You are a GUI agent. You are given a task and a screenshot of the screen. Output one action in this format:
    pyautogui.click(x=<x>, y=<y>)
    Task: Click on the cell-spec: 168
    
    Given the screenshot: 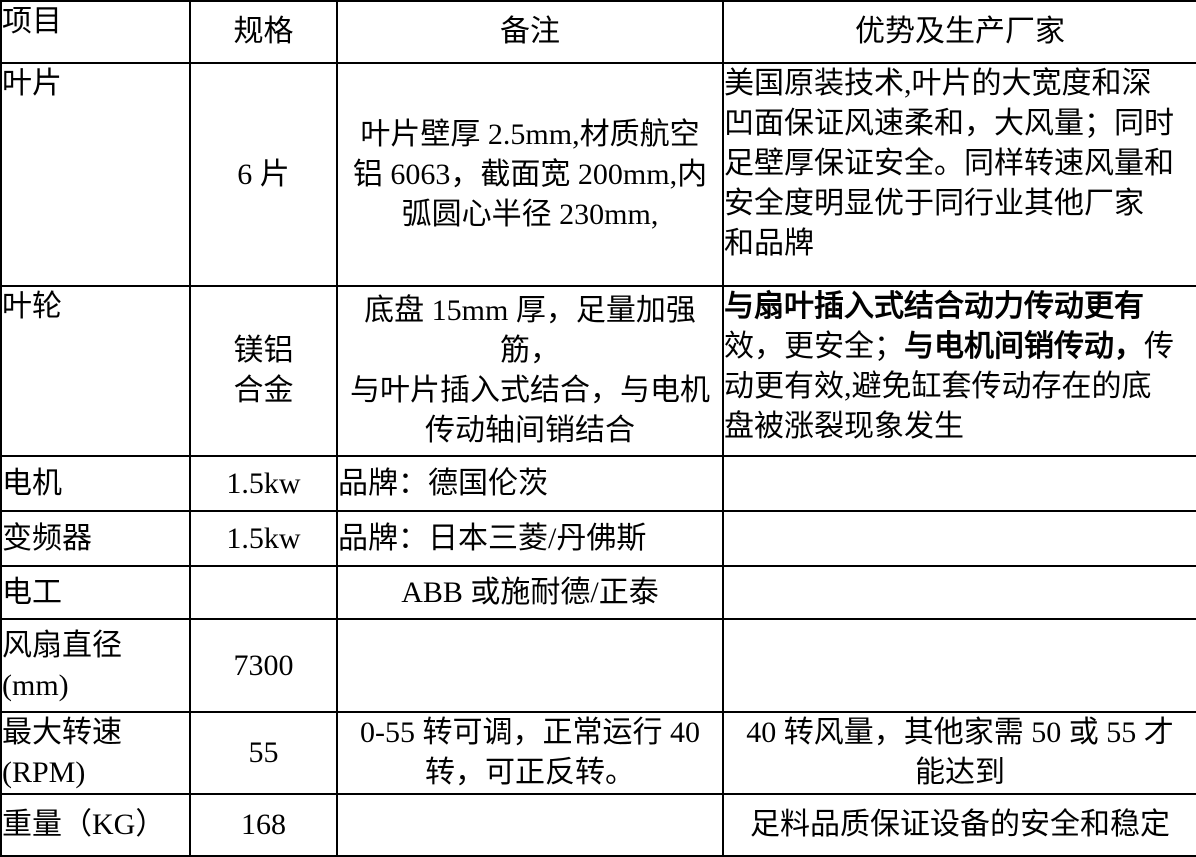 What is the action you would take?
    pyautogui.click(x=263, y=825)
    